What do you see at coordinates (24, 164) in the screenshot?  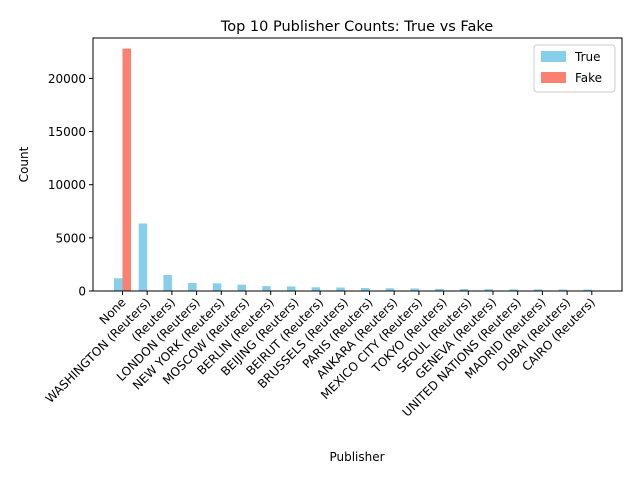 I see `y-axis-label: Count` at bounding box center [24, 164].